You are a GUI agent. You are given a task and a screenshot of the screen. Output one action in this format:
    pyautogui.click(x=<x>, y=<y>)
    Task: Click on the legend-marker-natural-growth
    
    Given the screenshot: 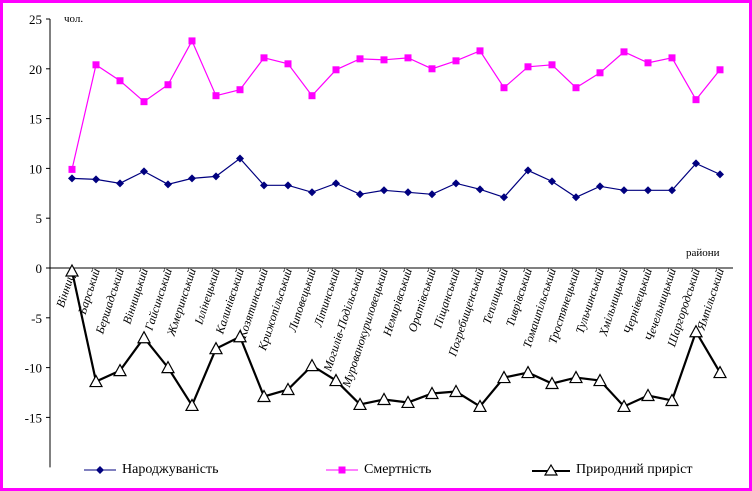 What is the action you would take?
    pyautogui.click(x=551, y=469)
    